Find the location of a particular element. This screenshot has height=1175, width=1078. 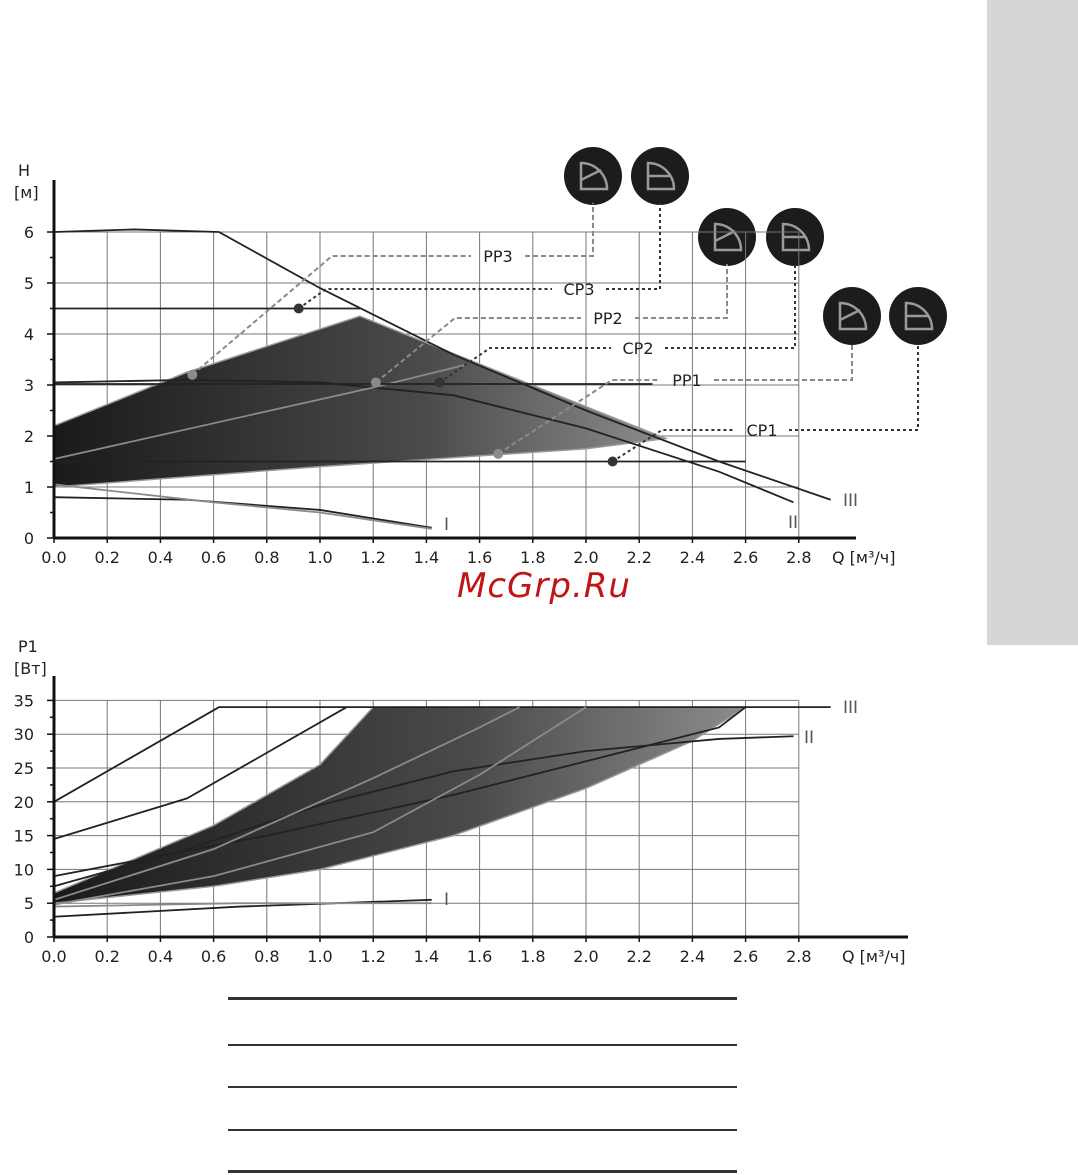

mode-label-CP2: CP2 is located at coordinates (638, 348).